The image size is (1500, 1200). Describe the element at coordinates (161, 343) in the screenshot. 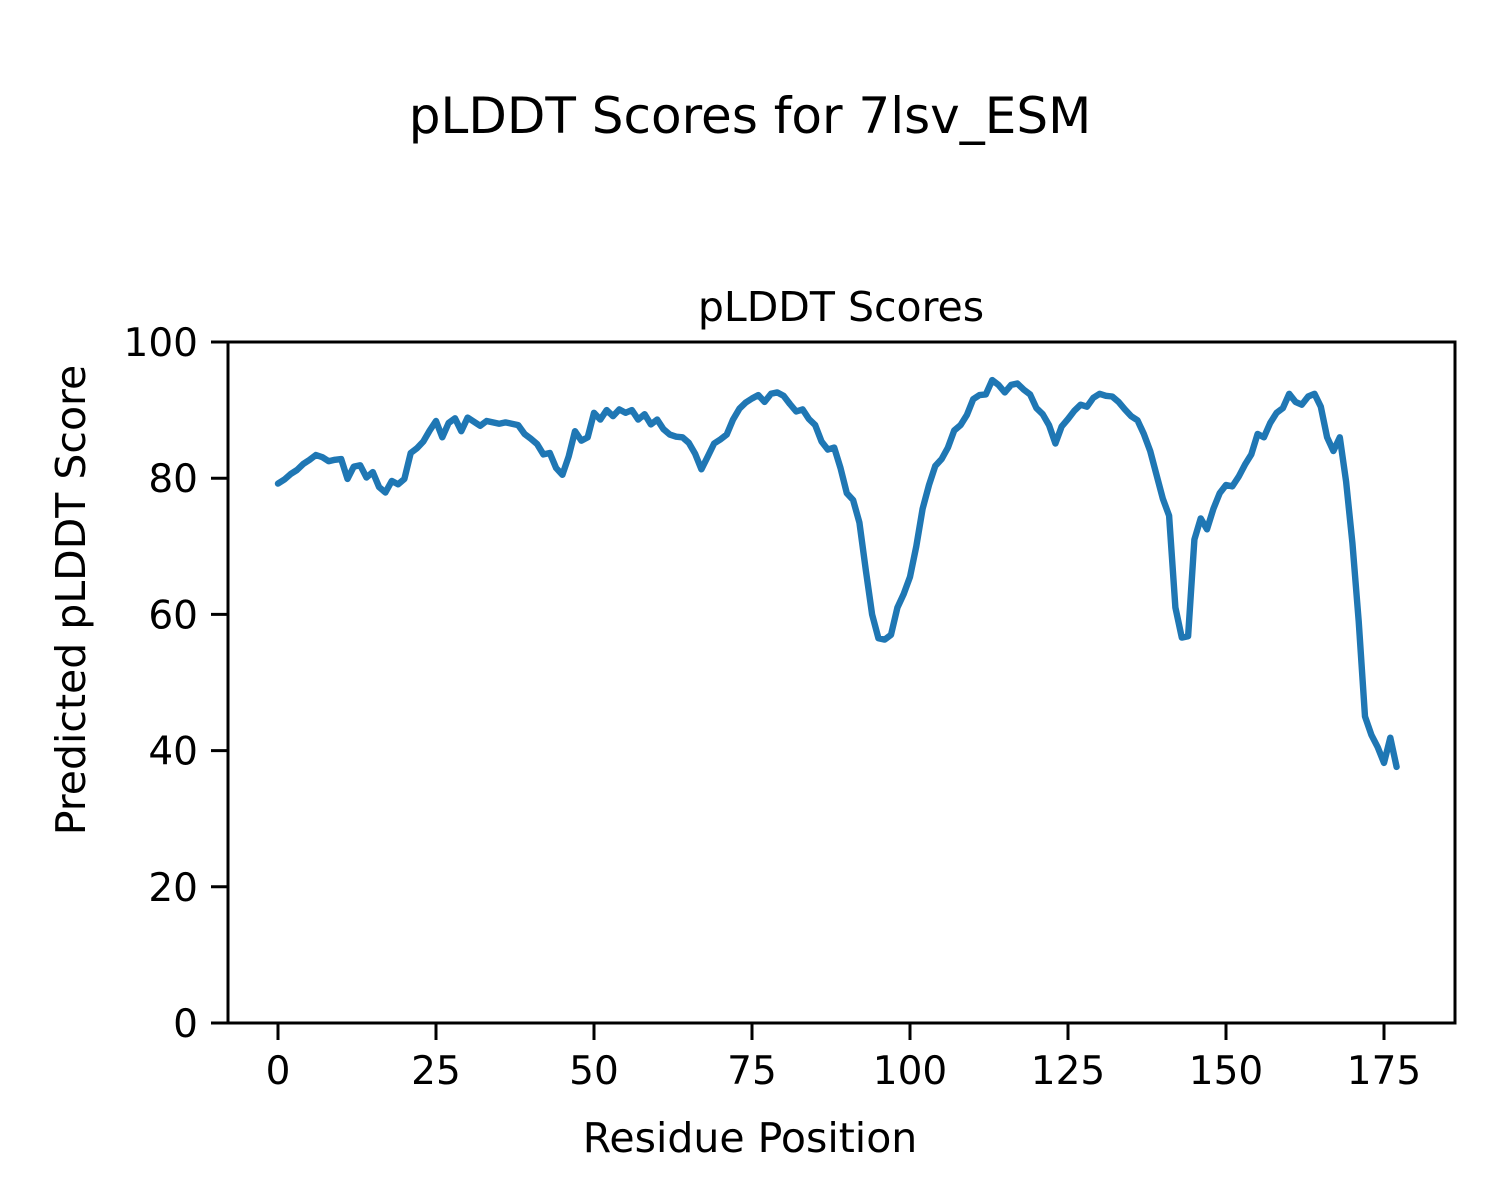

I see `y-tick-label: 100` at that location.